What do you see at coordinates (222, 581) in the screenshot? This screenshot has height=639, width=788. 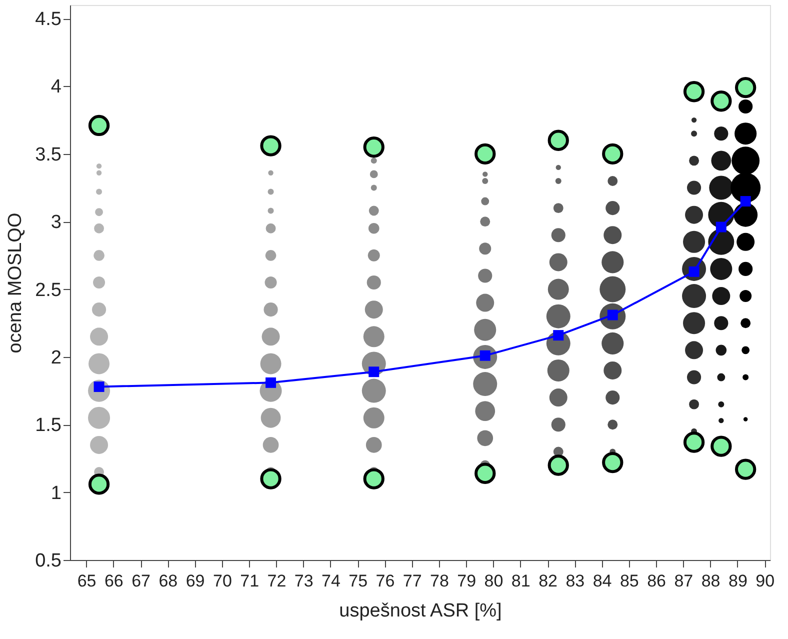 I see `x-tick-label: 70` at bounding box center [222, 581].